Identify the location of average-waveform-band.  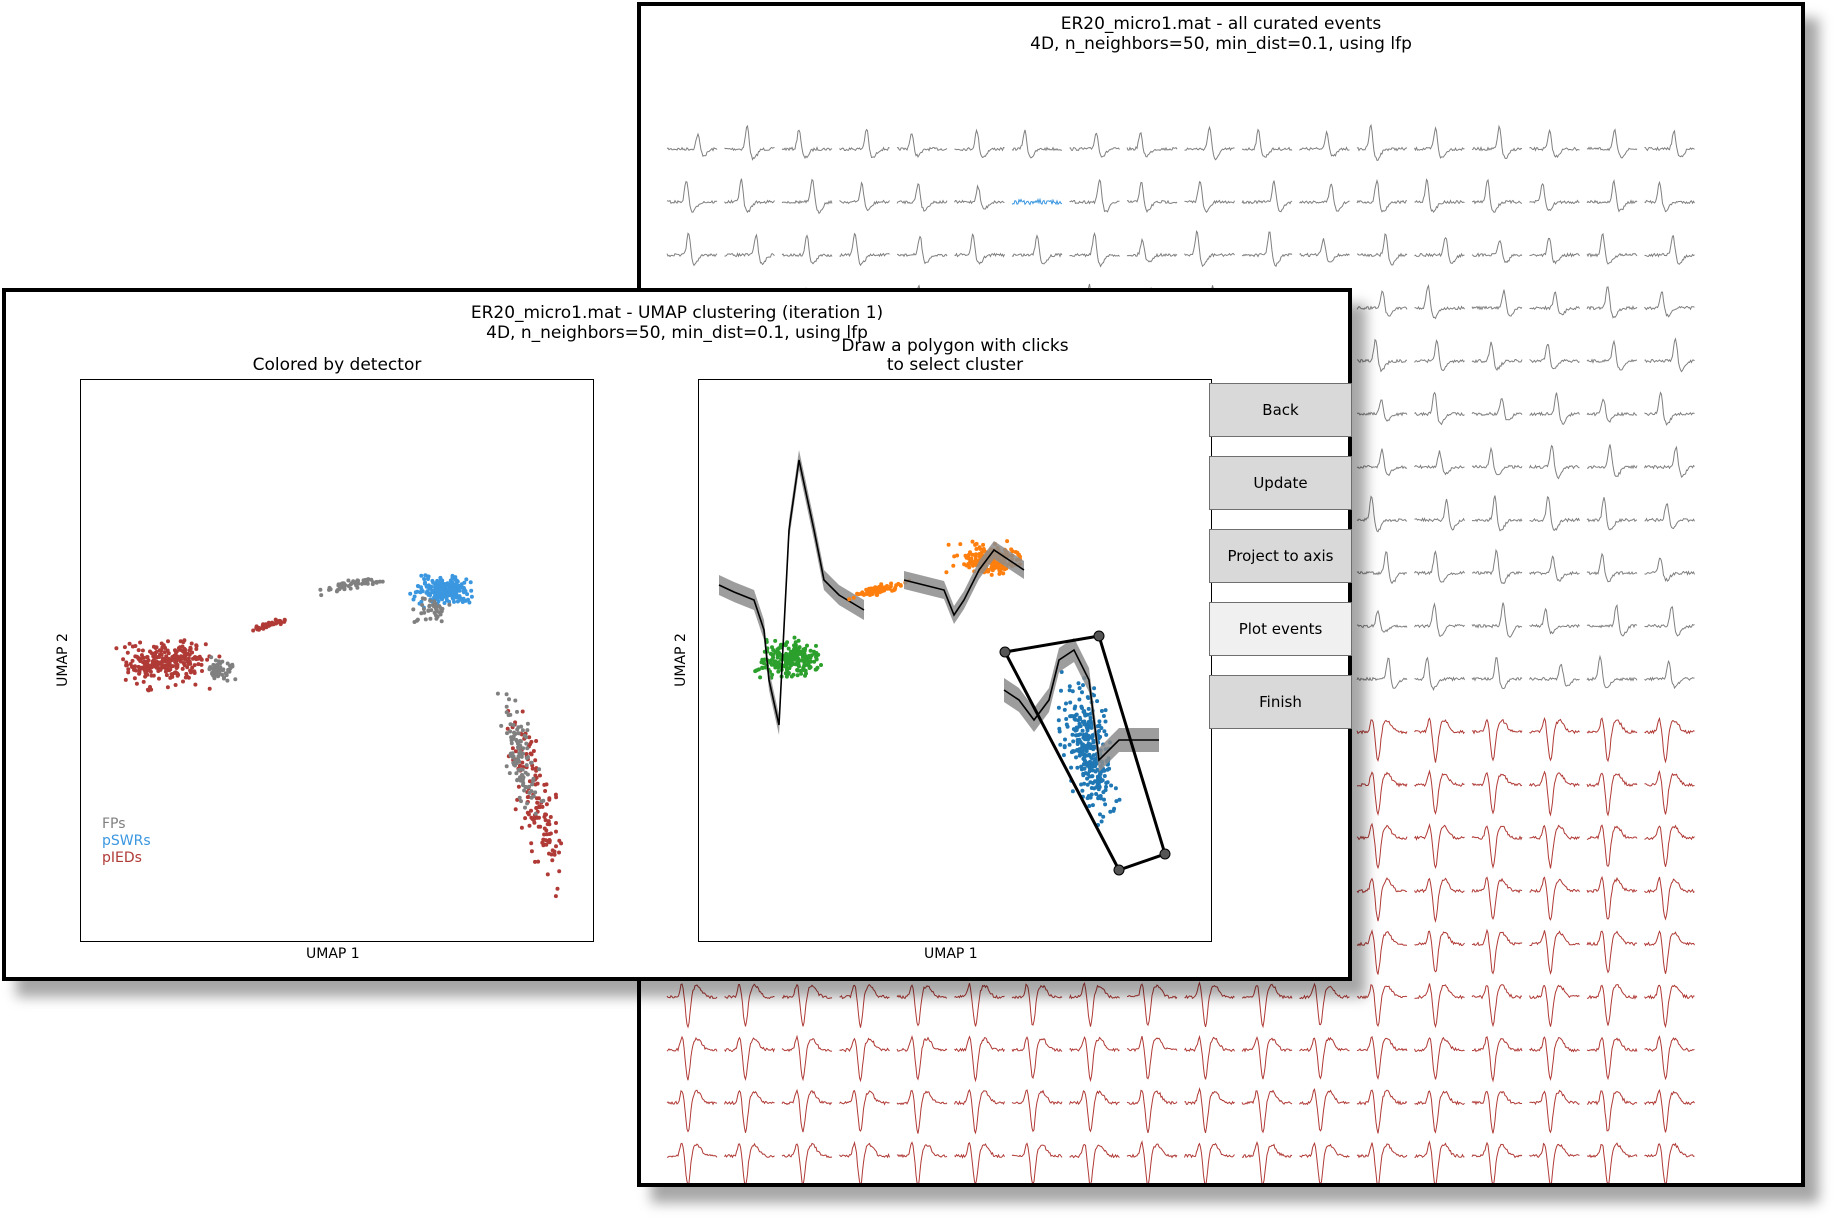
(1081, 705).